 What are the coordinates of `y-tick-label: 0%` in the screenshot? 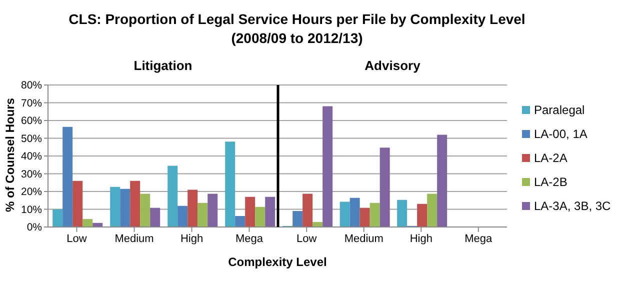 It's located at (34, 228).